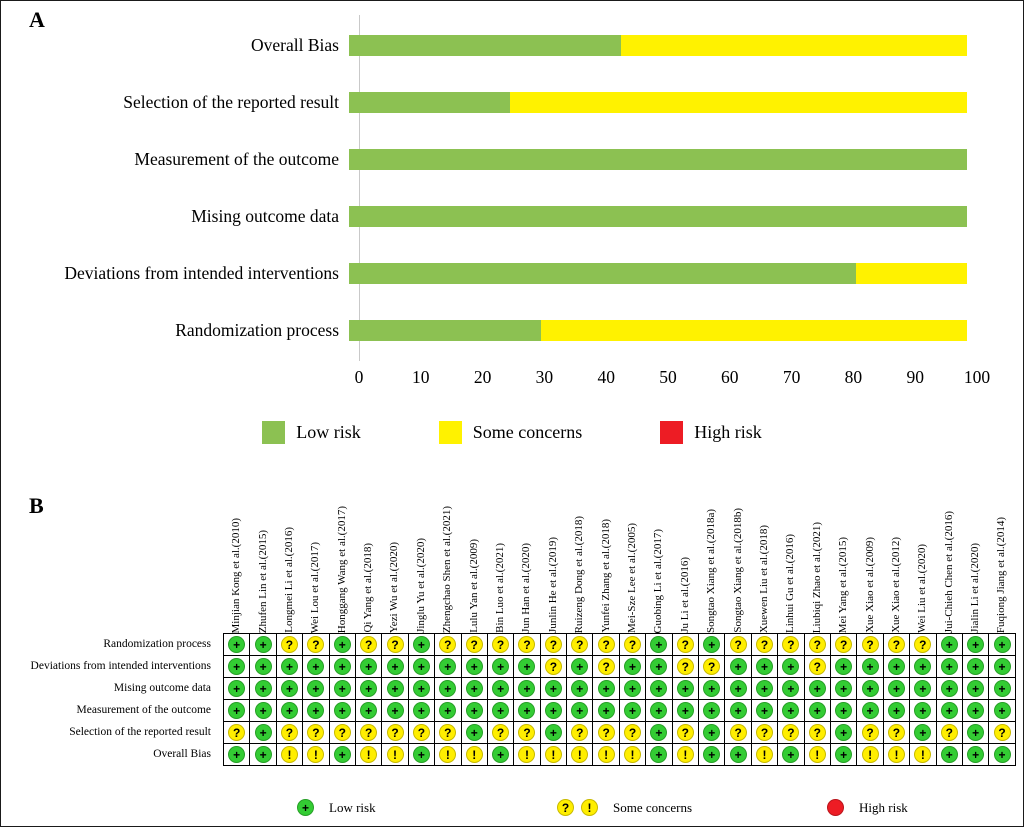 The image size is (1024, 827). I want to click on study-name: Bin Luo et al.(2021), so click(500, 588).